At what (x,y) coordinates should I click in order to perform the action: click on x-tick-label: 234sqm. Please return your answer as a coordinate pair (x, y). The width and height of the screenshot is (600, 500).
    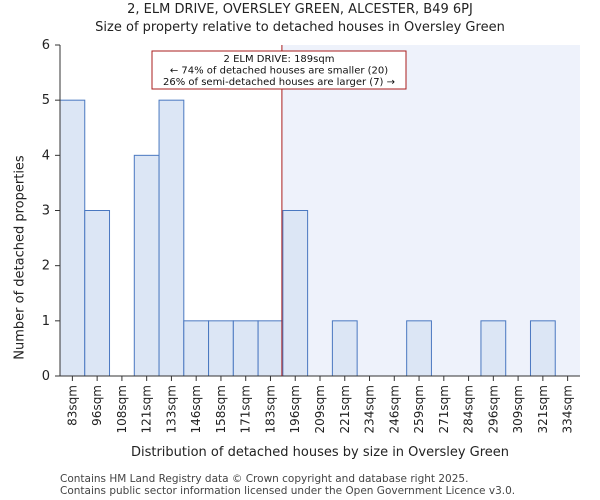
    Looking at the image, I should click on (370, 409).